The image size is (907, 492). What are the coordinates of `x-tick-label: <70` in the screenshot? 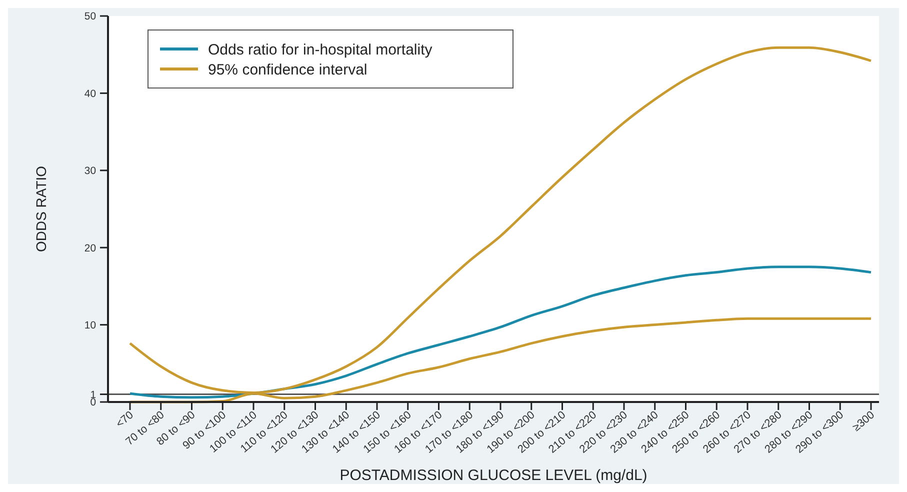 It's located at (125, 419).